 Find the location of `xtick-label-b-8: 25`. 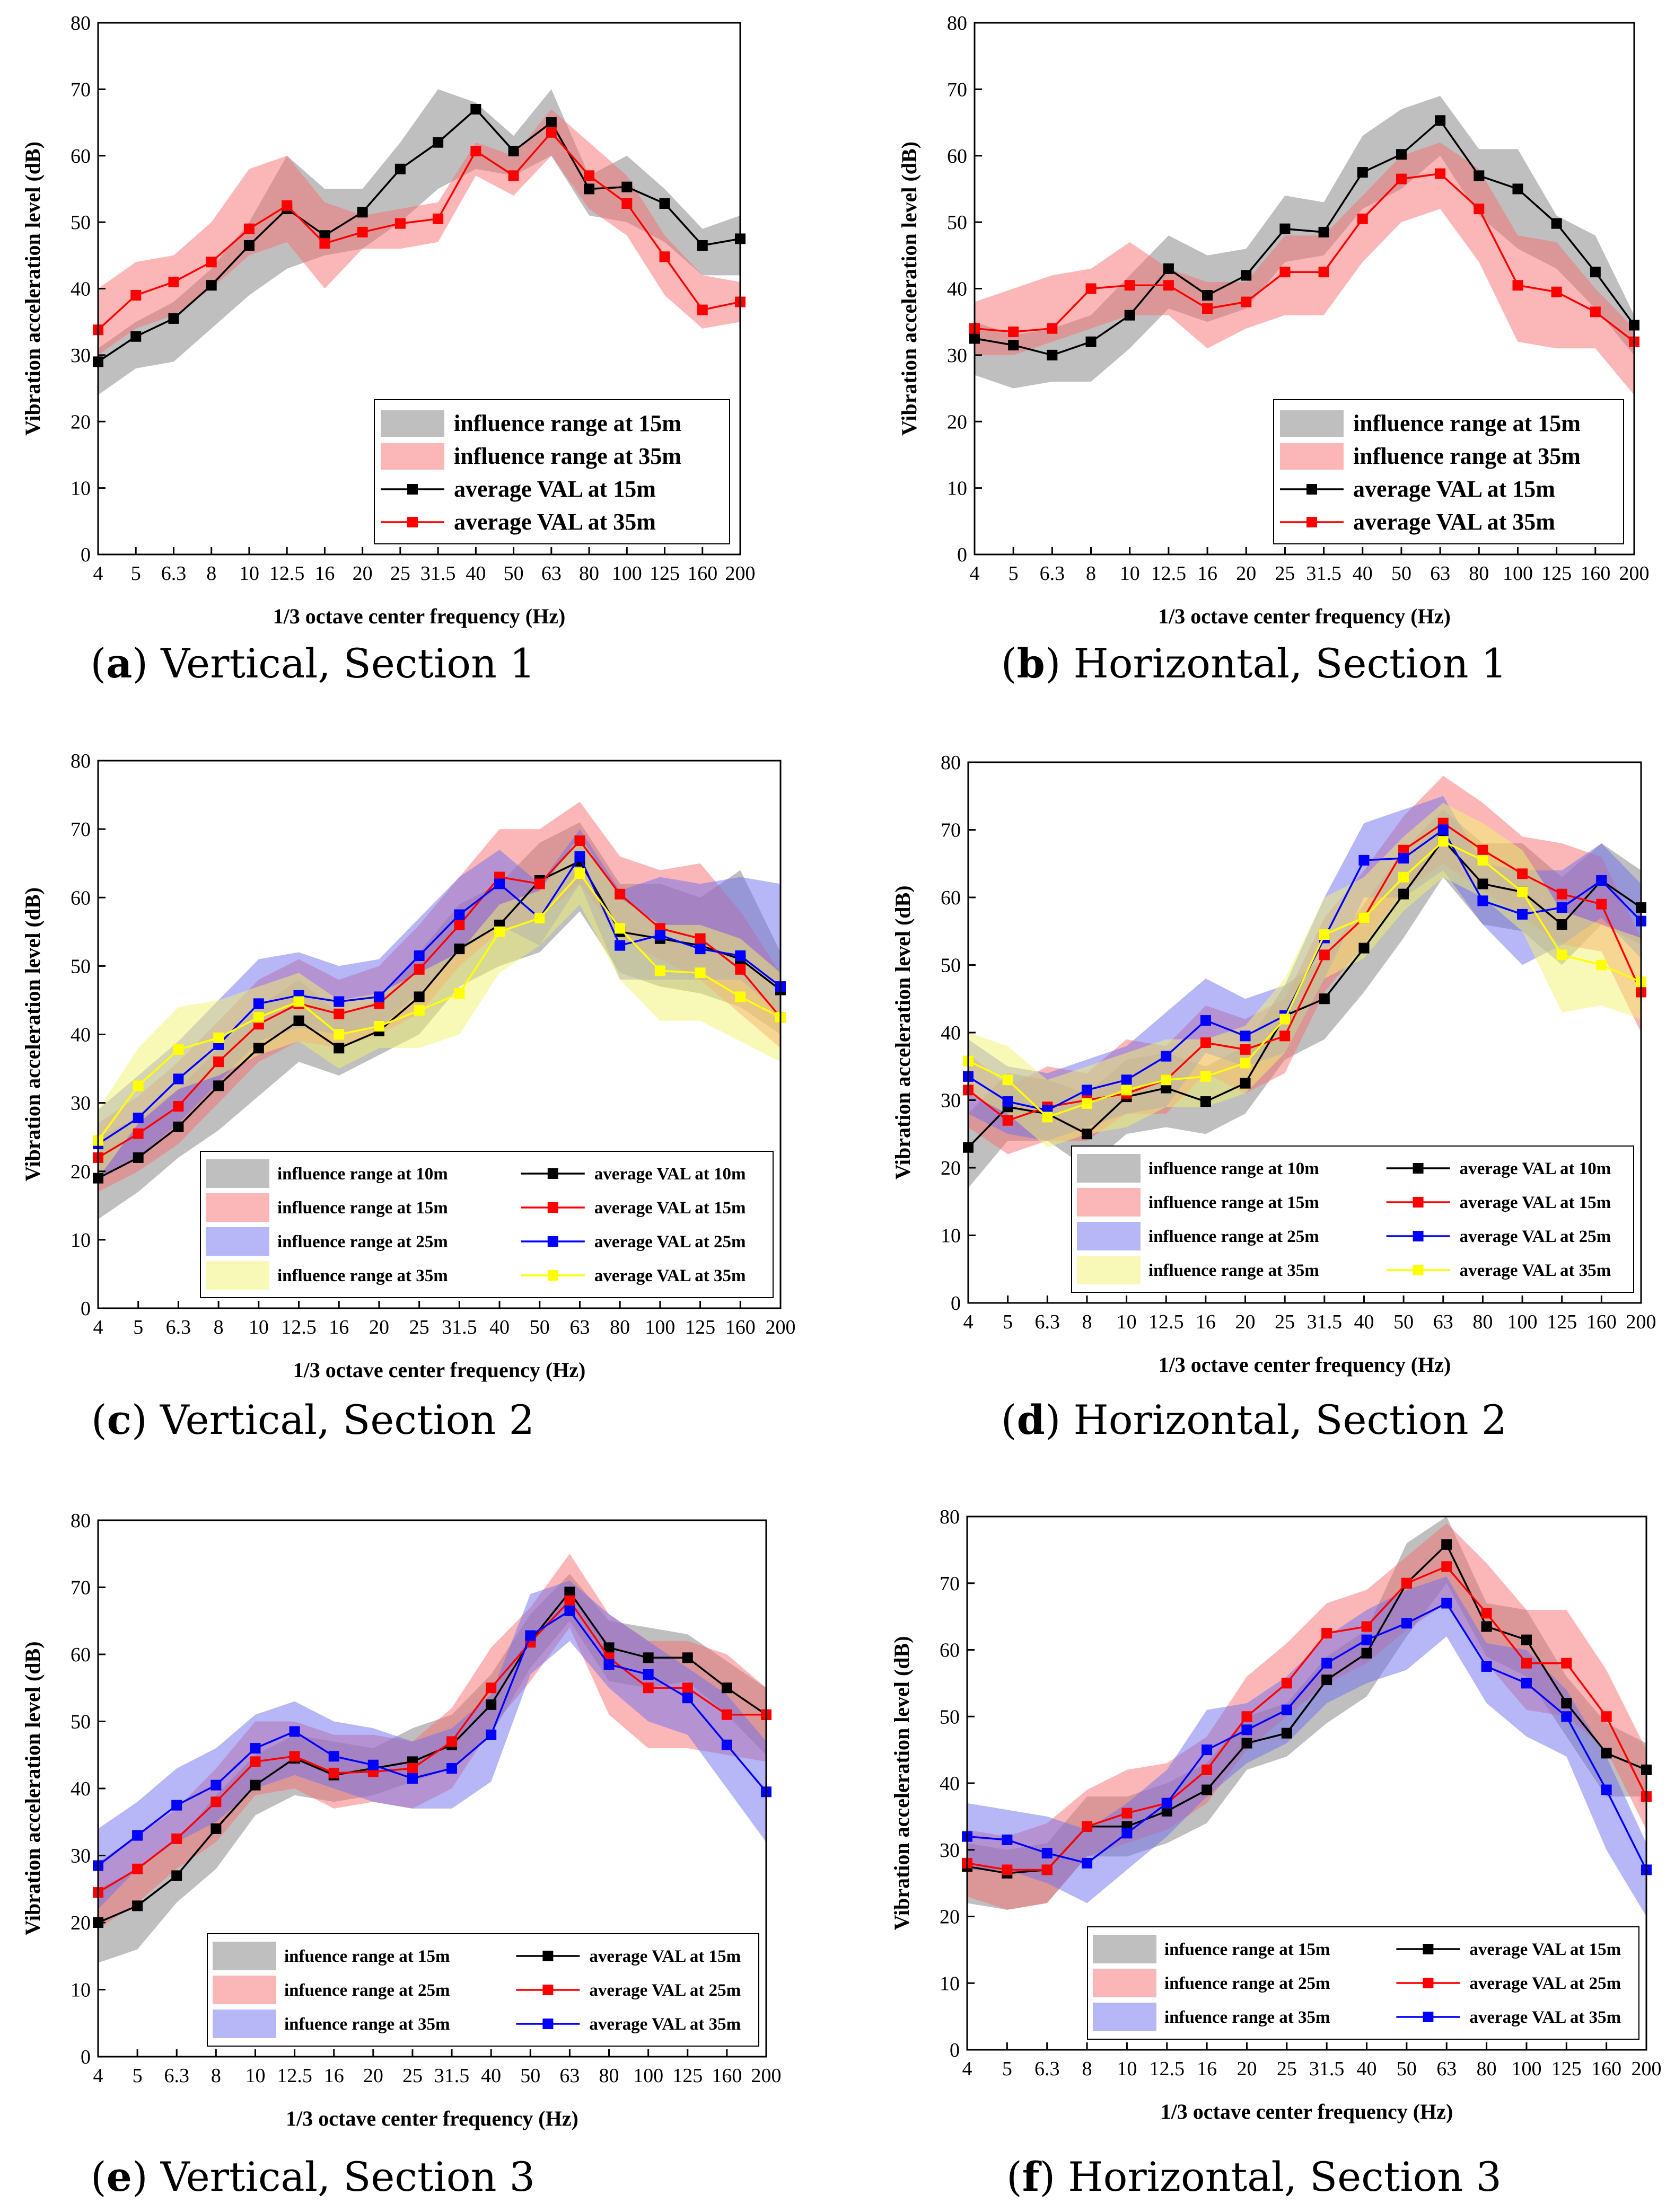

xtick-label-b-8: 25 is located at coordinates (1285, 573).